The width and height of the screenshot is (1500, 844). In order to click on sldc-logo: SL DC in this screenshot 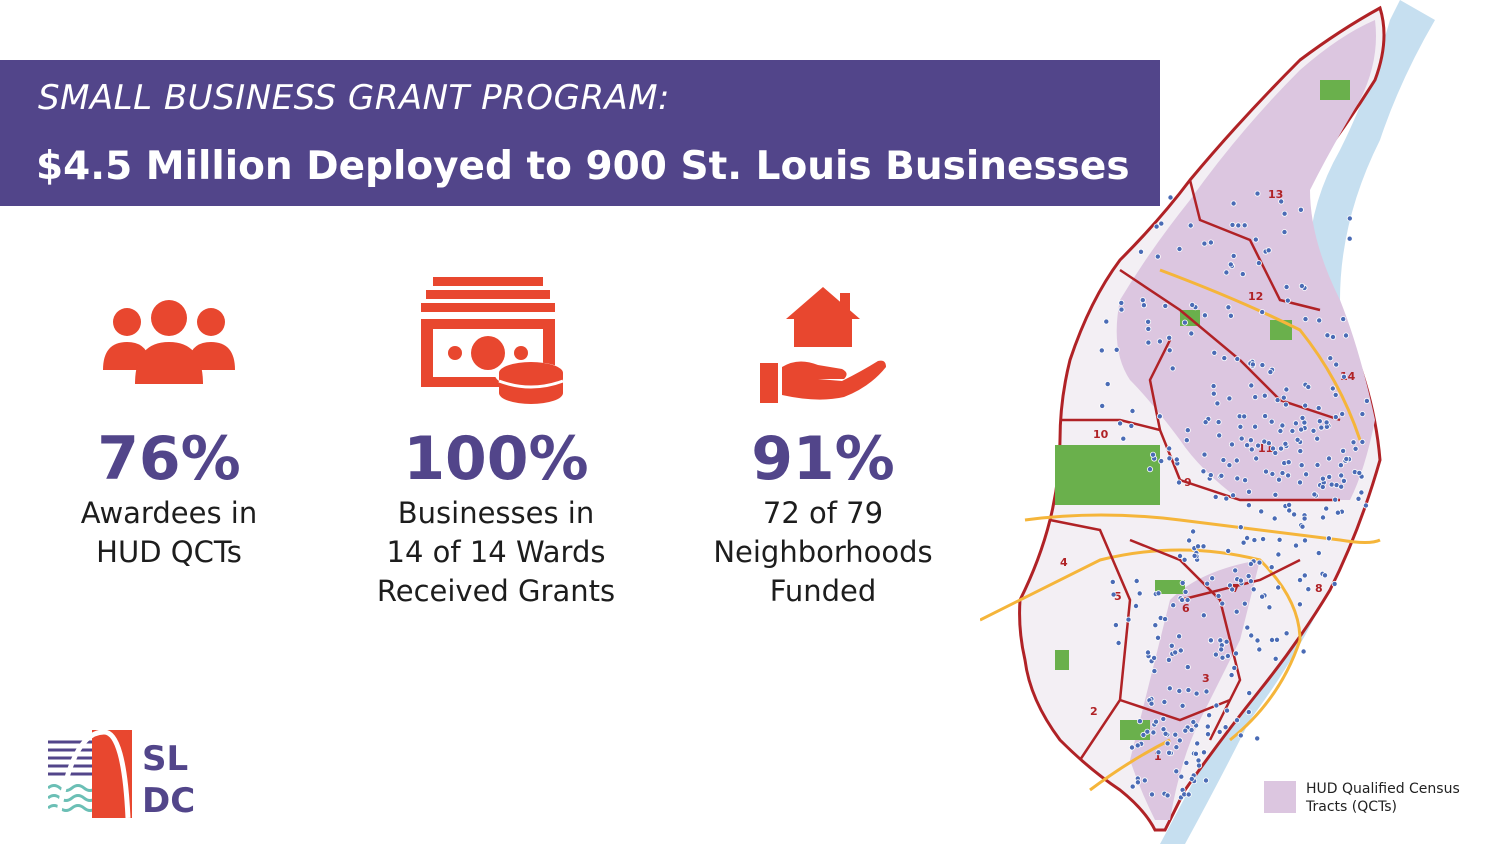, I will do `click(122, 774)`.